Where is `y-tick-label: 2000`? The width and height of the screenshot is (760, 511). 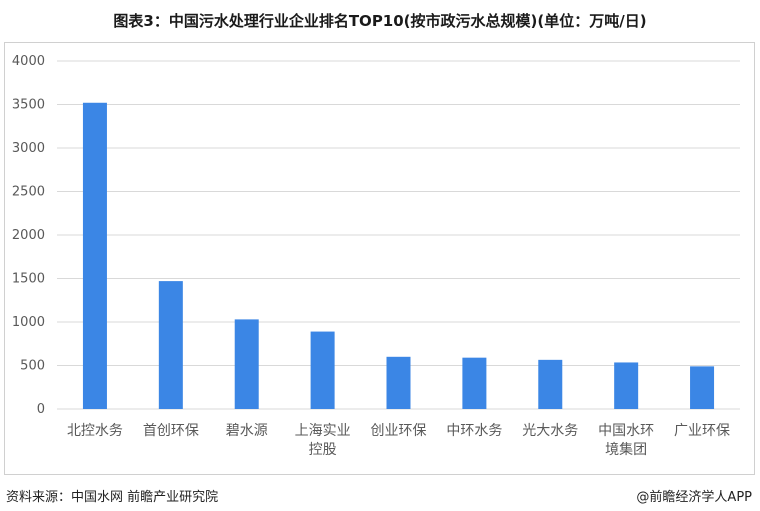 y-tick-label: 2000 is located at coordinates (28, 235).